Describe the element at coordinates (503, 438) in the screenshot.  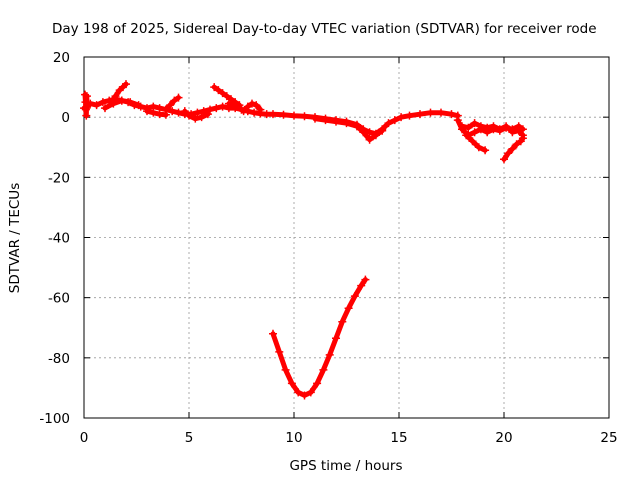
I see `x-tick-label: 20` at that location.